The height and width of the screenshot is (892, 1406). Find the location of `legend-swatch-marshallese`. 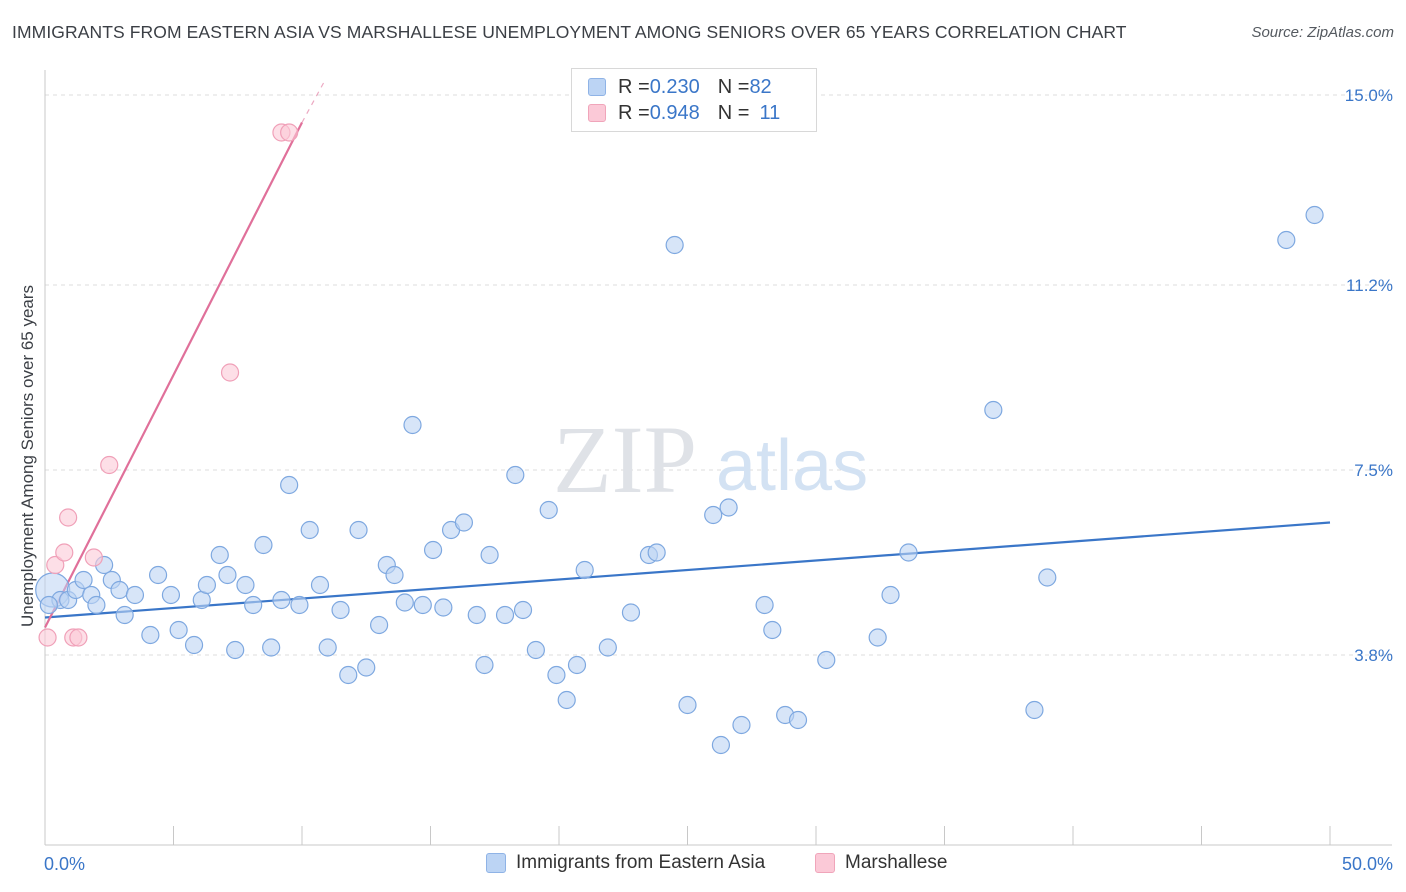

legend-swatch-marshallese is located at coordinates (825, 863).